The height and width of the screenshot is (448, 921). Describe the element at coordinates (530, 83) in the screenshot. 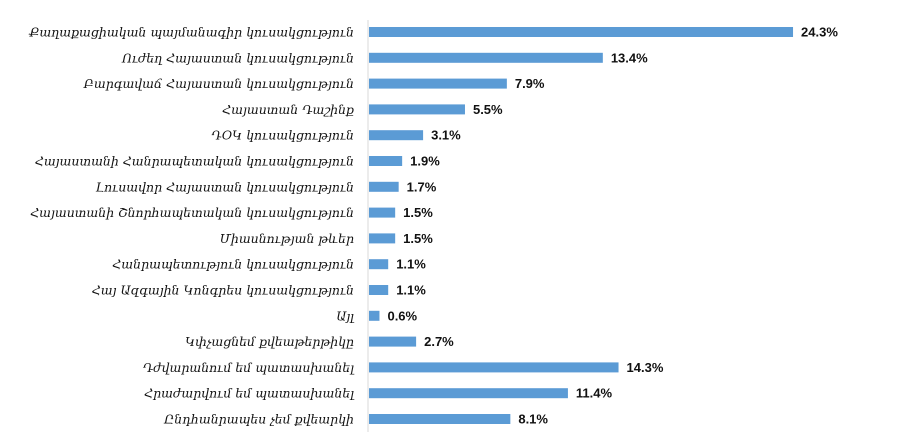

I see `value-label: 7.9%` at that location.